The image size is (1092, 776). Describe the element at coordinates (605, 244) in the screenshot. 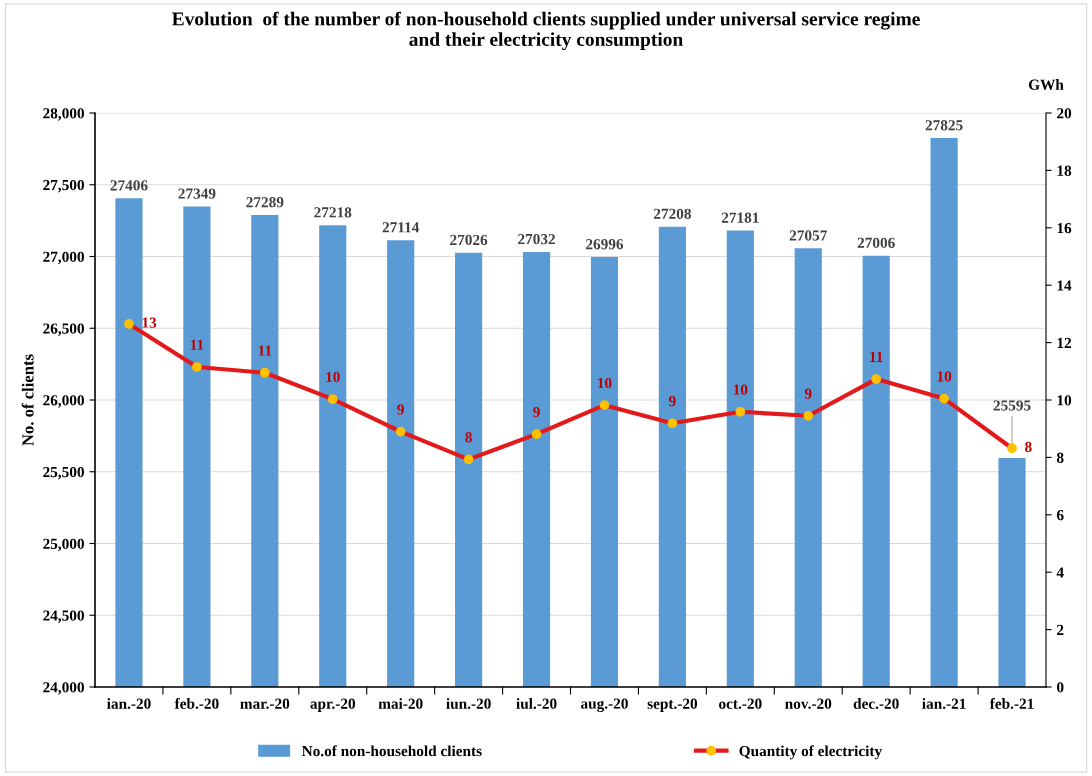

I see `data-label: 26996` at that location.